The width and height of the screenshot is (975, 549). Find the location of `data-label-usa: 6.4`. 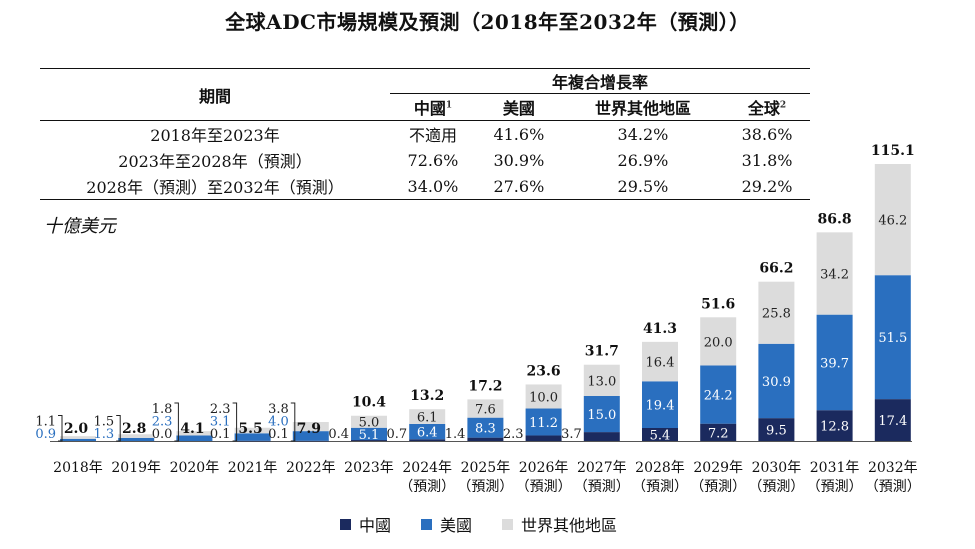

data-label-usa: 6.4 is located at coordinates (427, 433).